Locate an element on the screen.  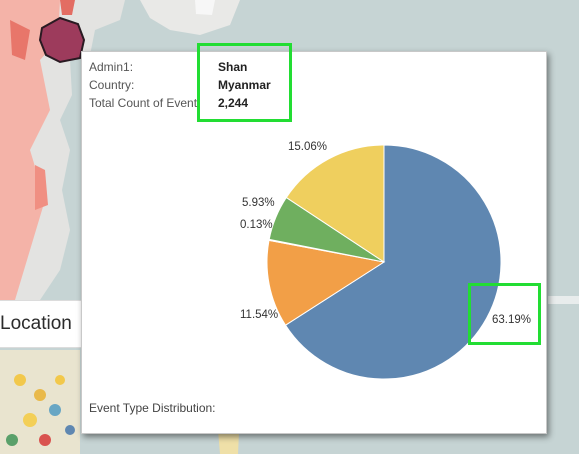
highlight-box-header is located at coordinates (244, 82).